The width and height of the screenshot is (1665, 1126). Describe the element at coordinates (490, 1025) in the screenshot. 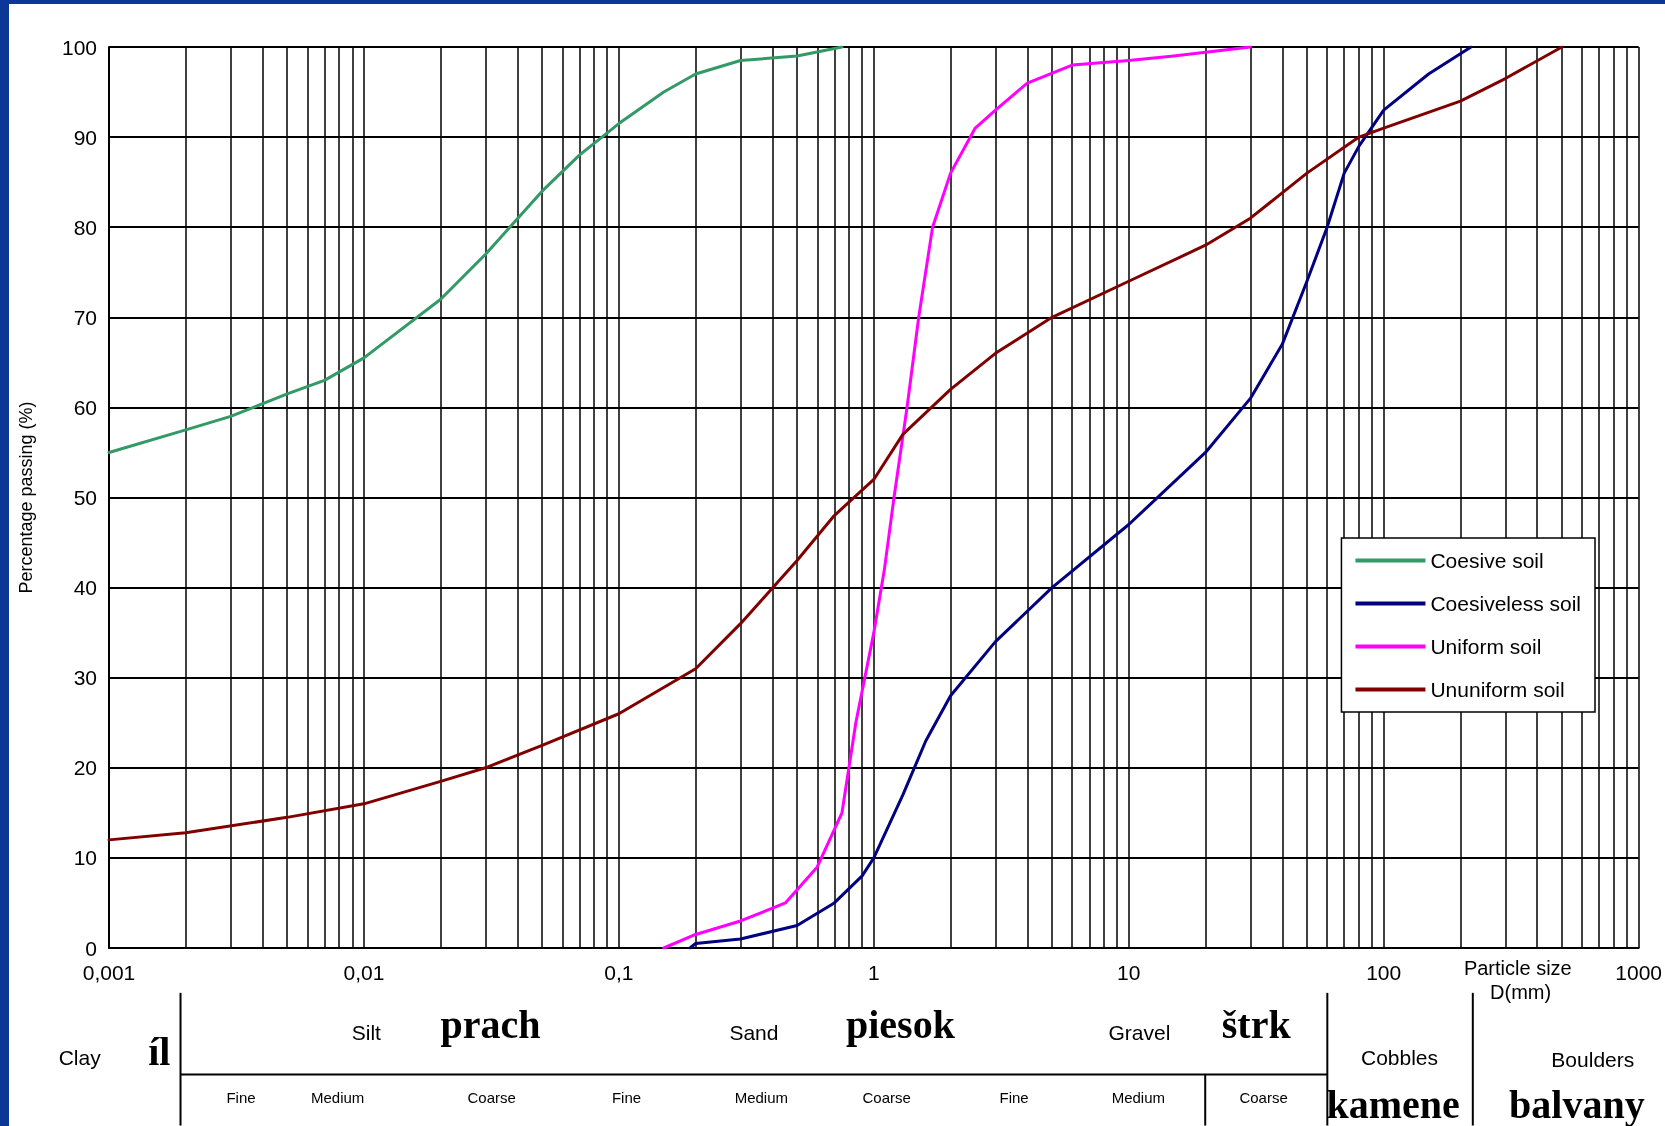

I see `text: prach` at that location.